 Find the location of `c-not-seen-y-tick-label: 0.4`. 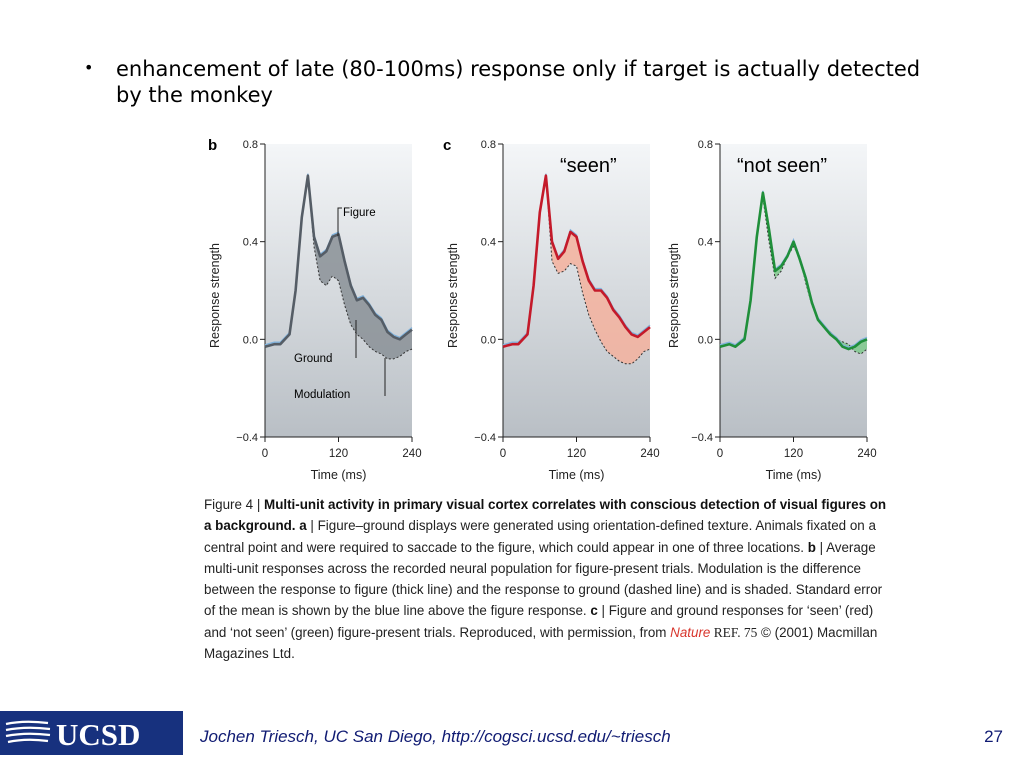

c-not-seen-y-tick-label: 0.4 is located at coordinates (705, 243).